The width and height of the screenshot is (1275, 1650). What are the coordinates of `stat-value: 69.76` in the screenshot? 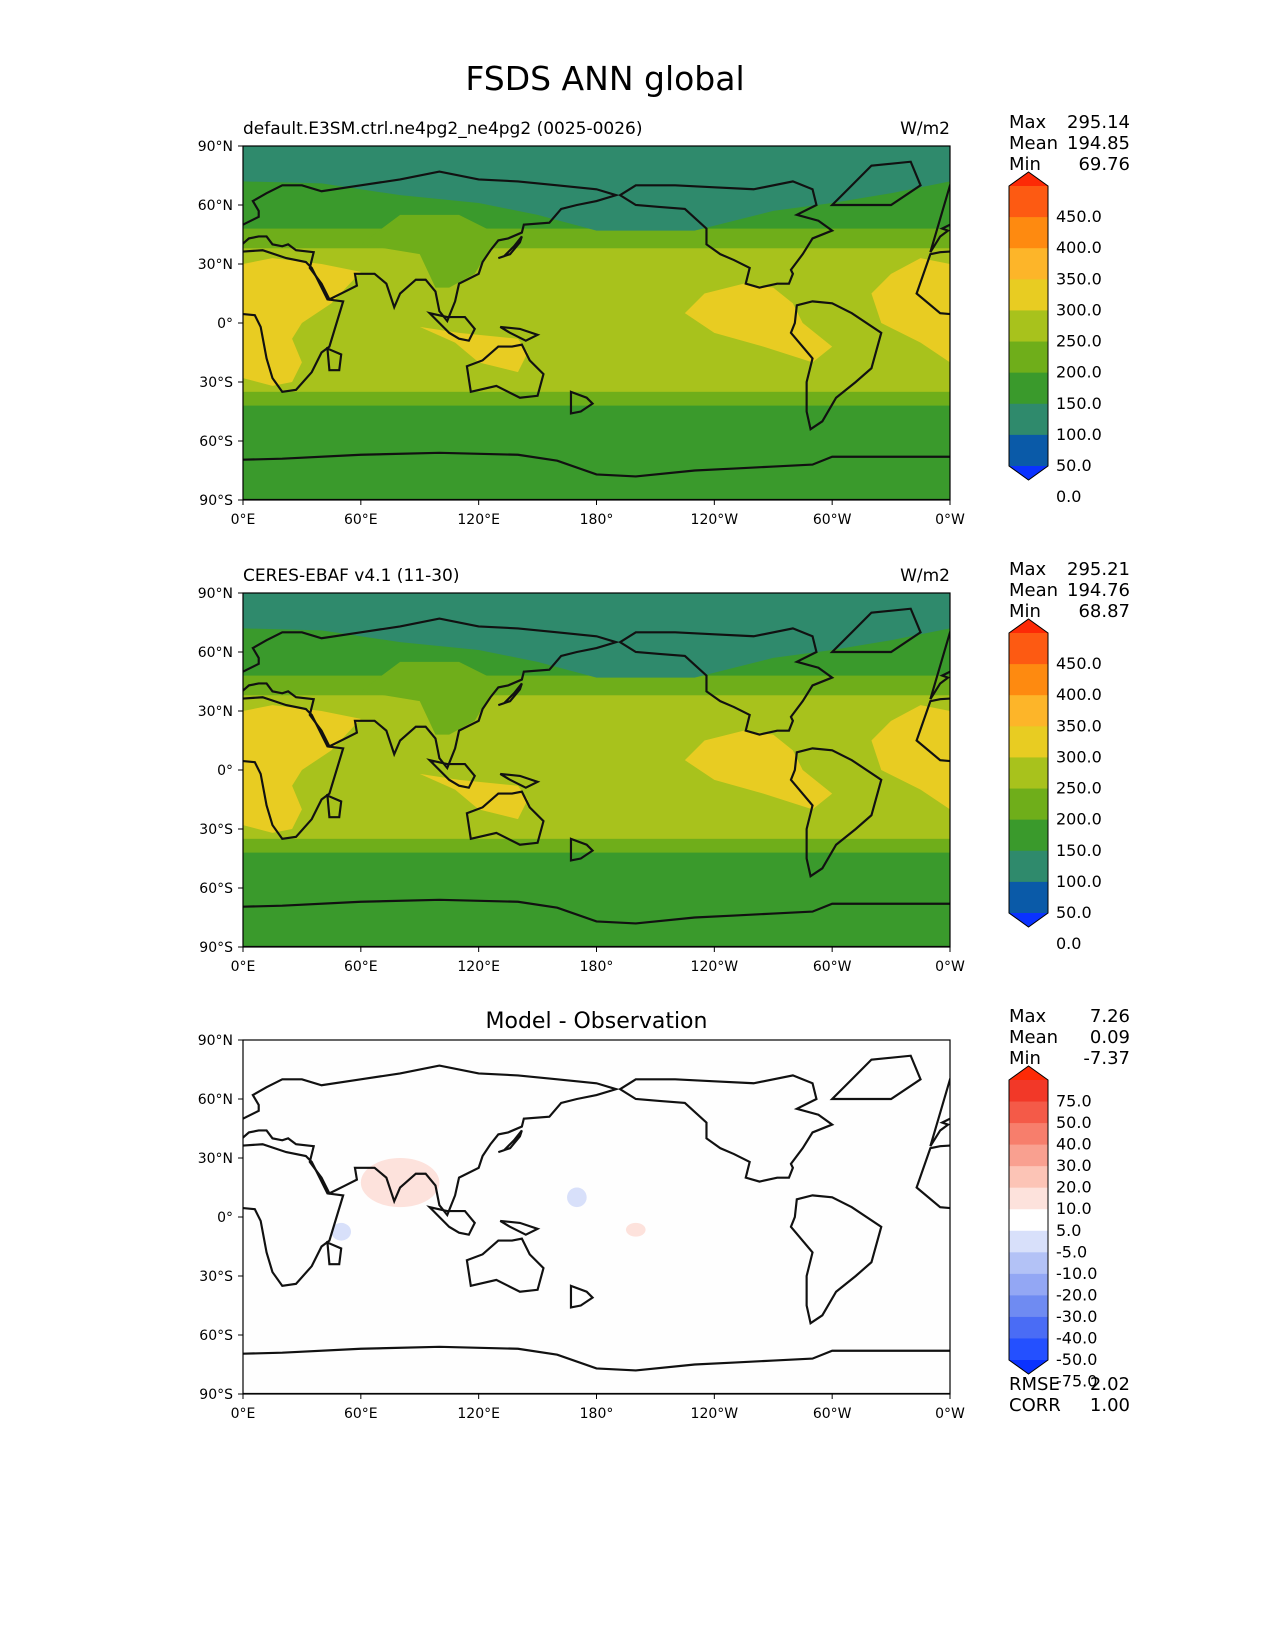 It's located at (1104, 164).